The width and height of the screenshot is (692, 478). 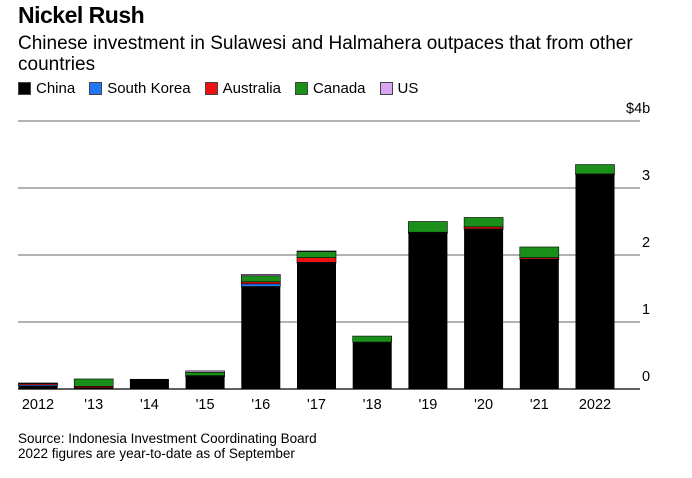 I want to click on legend-swatch-canada, so click(x=301, y=88).